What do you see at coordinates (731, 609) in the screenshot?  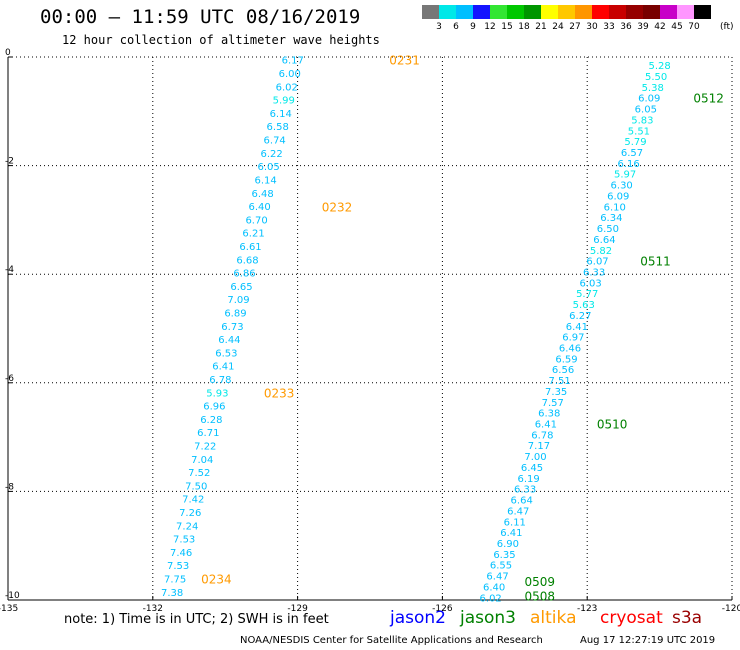 I see `x-tick-label: -120` at bounding box center [731, 609].